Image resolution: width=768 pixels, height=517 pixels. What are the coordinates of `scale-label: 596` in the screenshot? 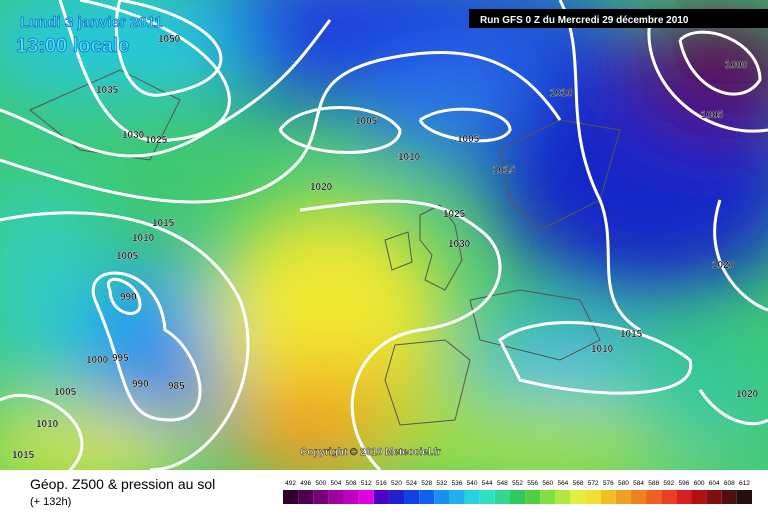 It's located at (683, 483).